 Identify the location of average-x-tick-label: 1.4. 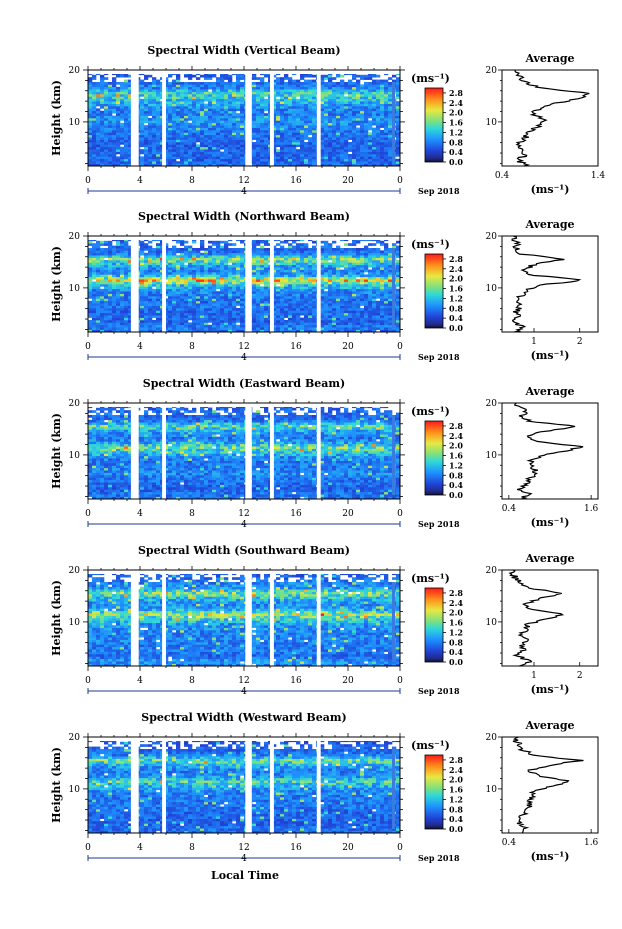
(598, 176).